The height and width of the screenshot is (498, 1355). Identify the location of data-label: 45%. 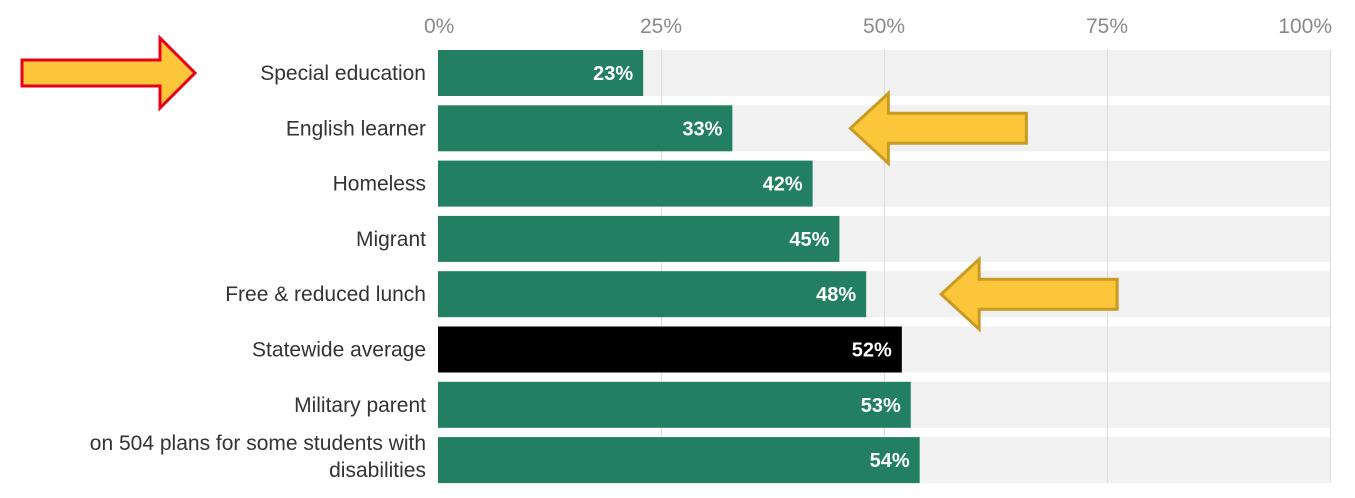
(809, 240).